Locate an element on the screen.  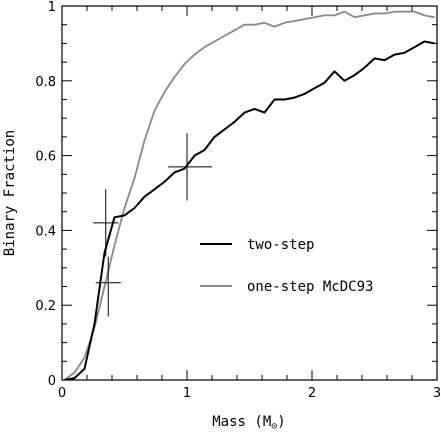
y-tick-label: 0 is located at coordinates (52, 381).